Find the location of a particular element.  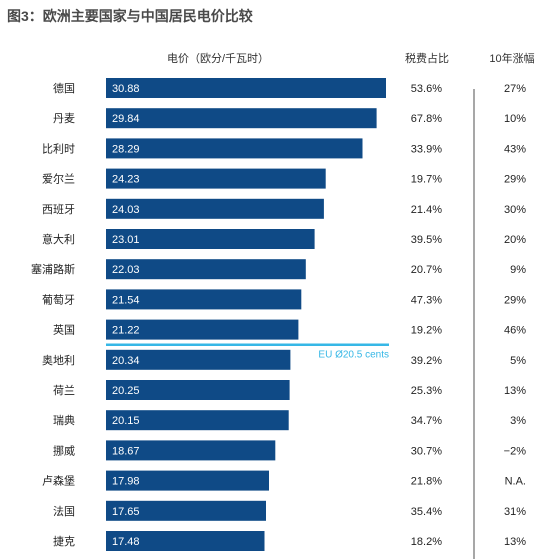

tax-share-value: 19.2% is located at coordinates (426, 331).